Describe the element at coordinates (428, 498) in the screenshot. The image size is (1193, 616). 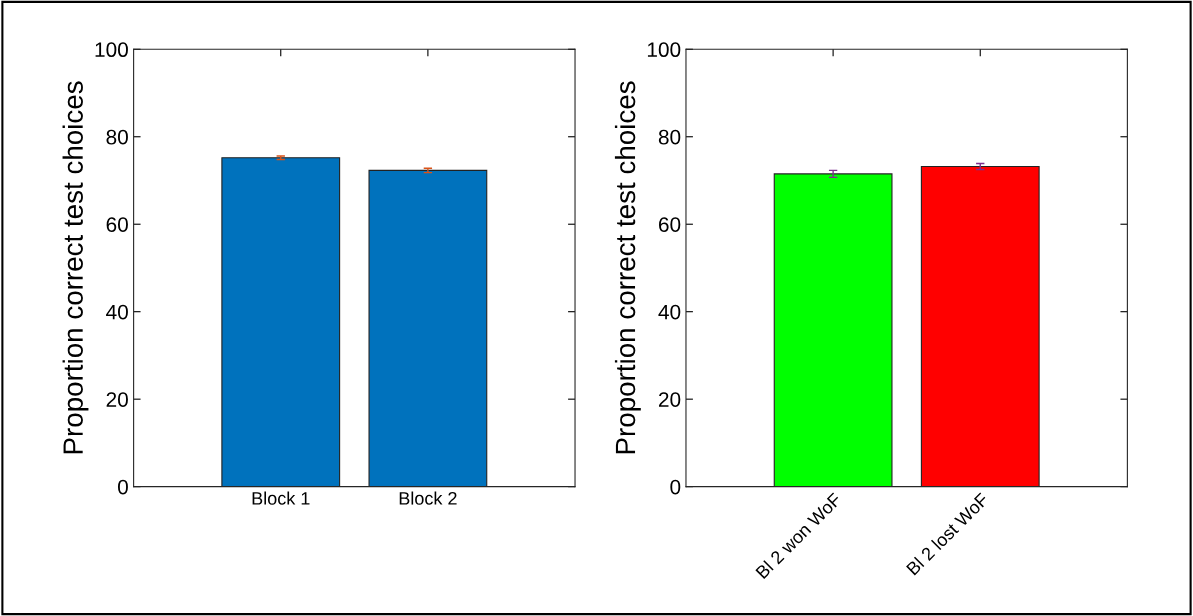
I see `x-tick-label: Block 2` at that location.